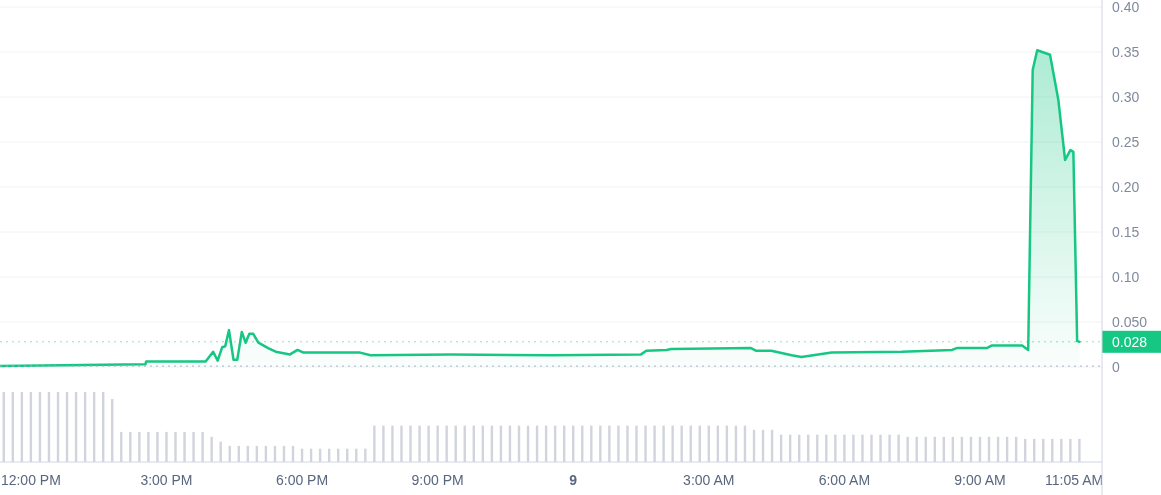 Image resolution: width=1161 pixels, height=495 pixels. What do you see at coordinates (709, 480) in the screenshot?
I see `x-tick-label: 3:00 AM` at bounding box center [709, 480].